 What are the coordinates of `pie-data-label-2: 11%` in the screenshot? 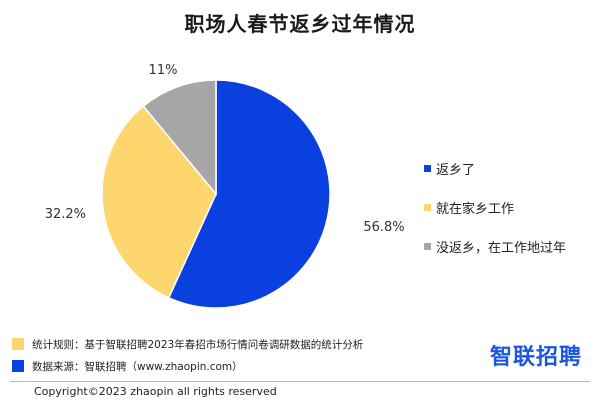 It's located at (163, 70).